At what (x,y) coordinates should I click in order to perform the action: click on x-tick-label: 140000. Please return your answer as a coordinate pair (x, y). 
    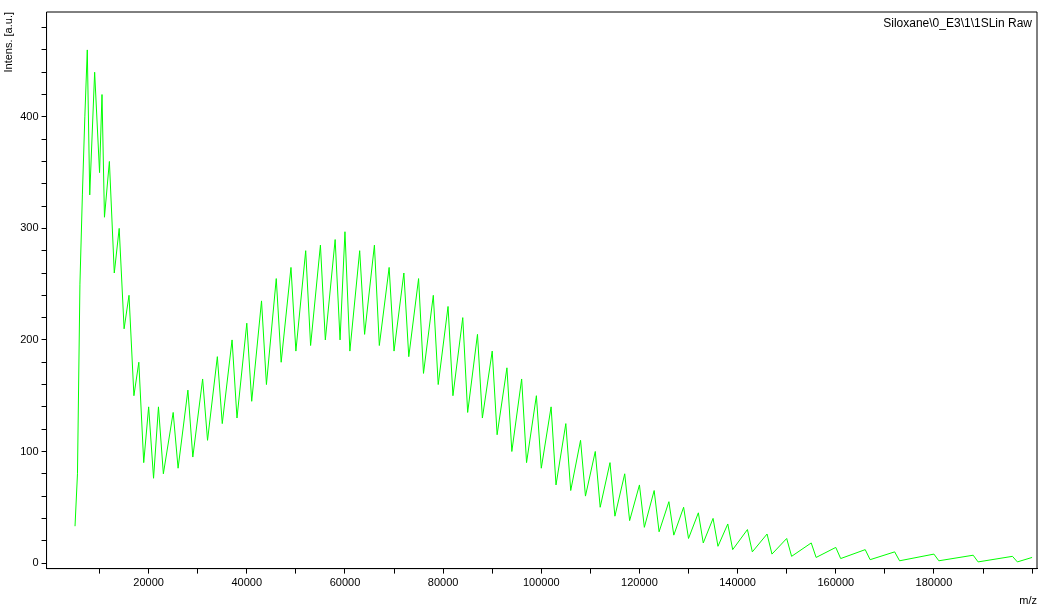
    Looking at the image, I should click on (737, 582).